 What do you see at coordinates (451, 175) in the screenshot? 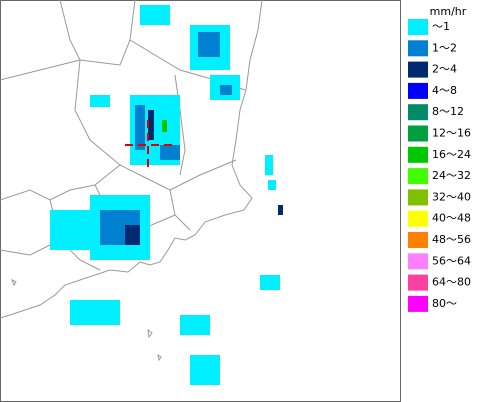
I see `legend-label: 24～32` at bounding box center [451, 175].